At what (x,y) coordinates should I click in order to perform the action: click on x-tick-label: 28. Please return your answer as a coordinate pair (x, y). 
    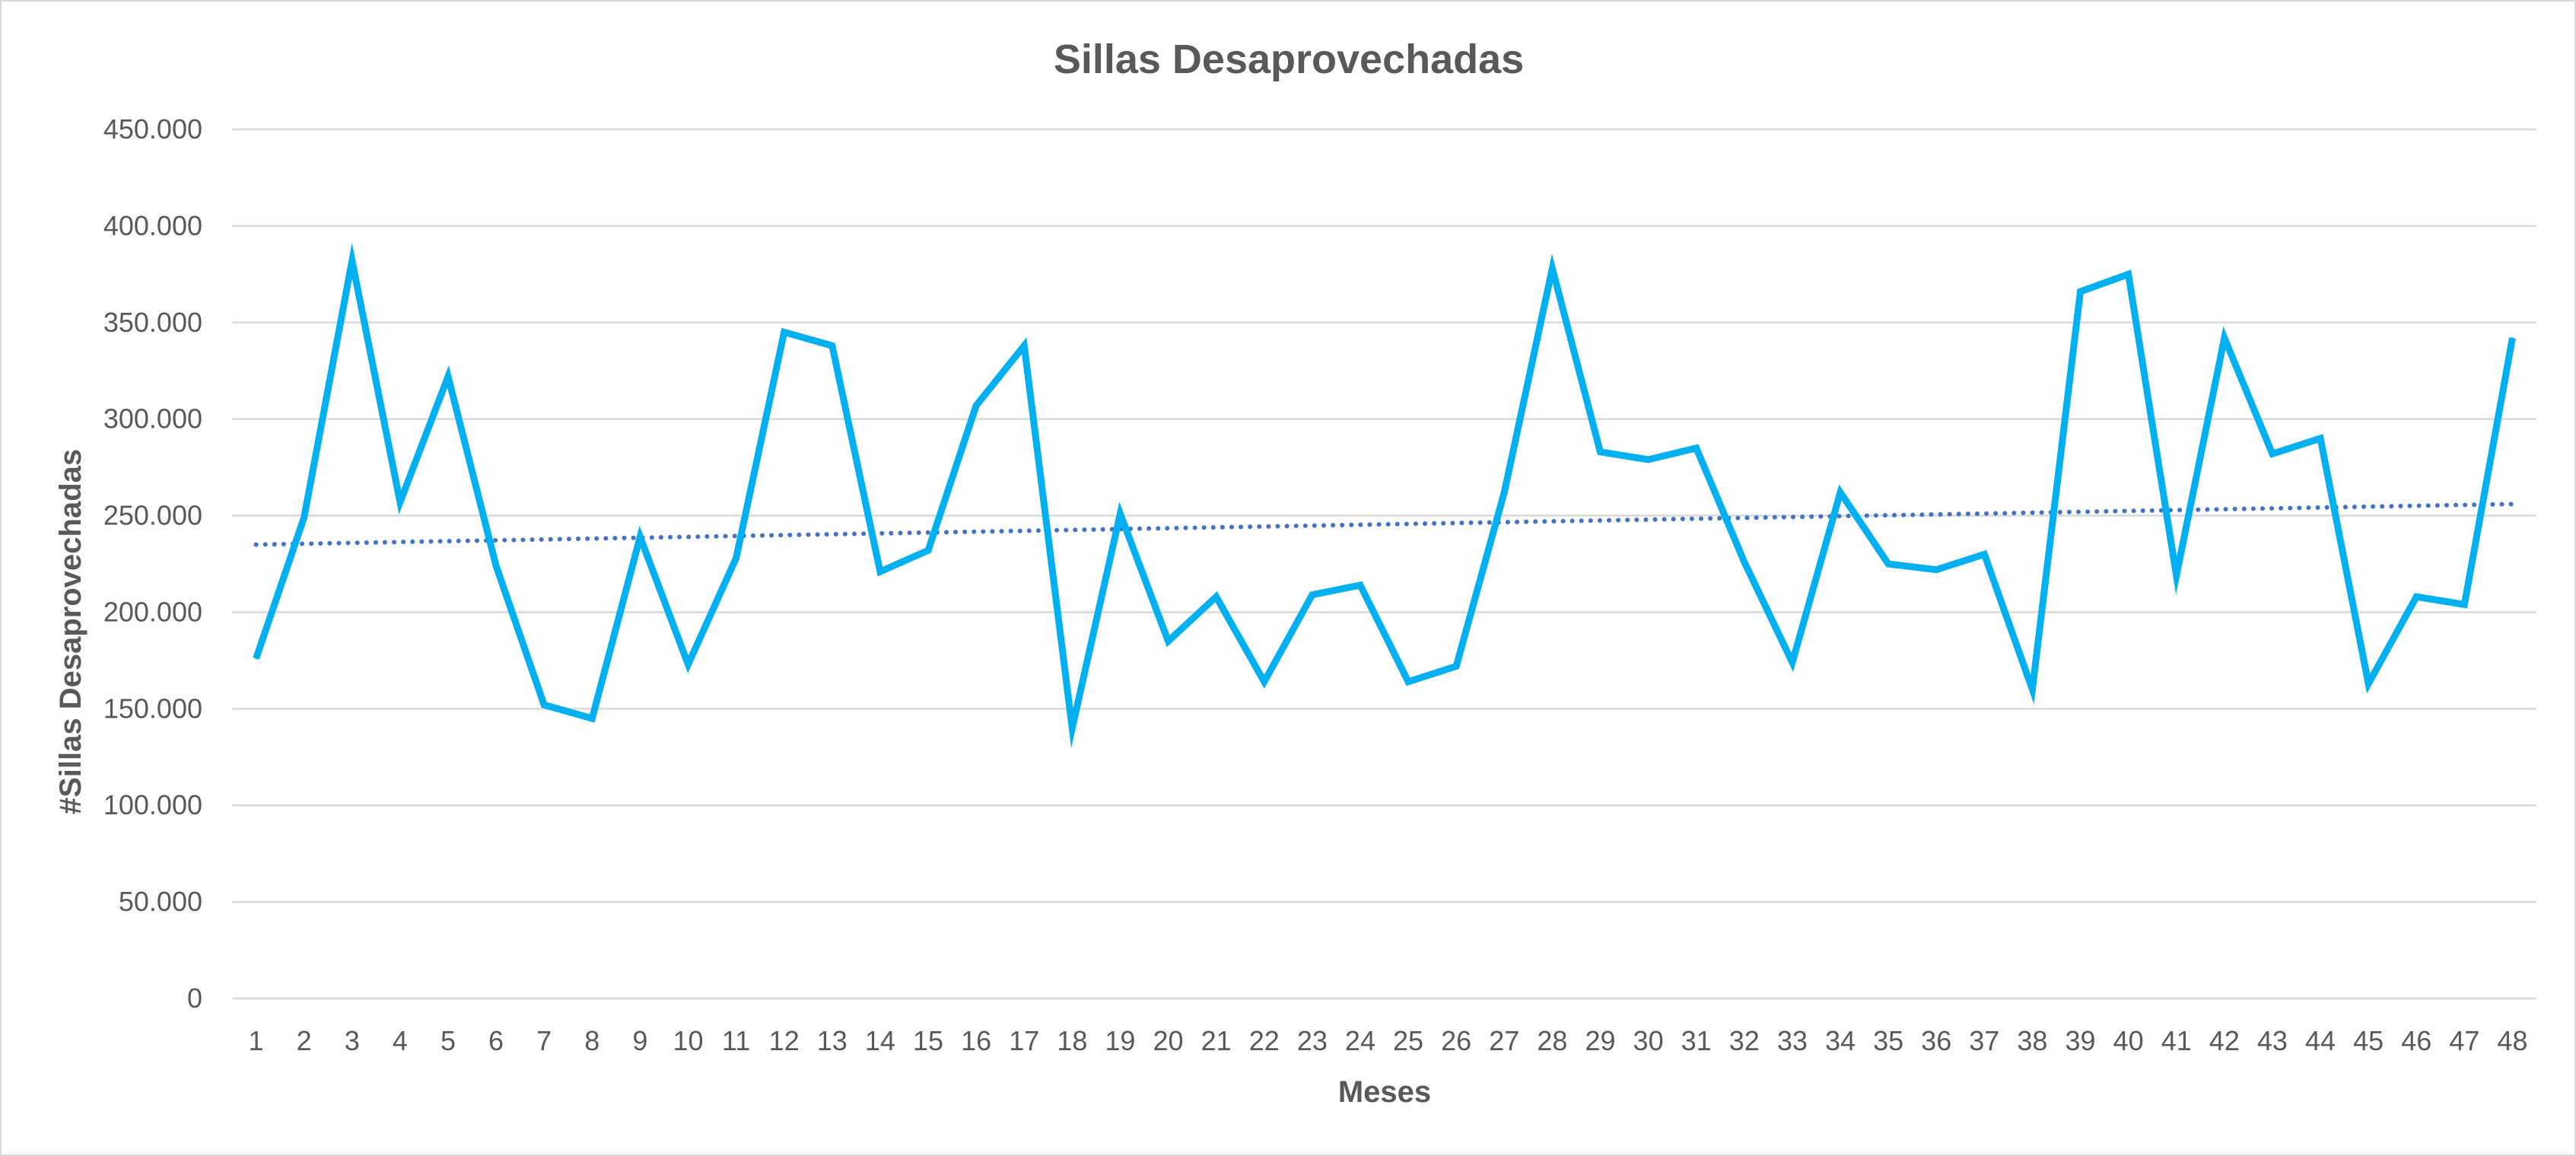
    Looking at the image, I should click on (1552, 1040).